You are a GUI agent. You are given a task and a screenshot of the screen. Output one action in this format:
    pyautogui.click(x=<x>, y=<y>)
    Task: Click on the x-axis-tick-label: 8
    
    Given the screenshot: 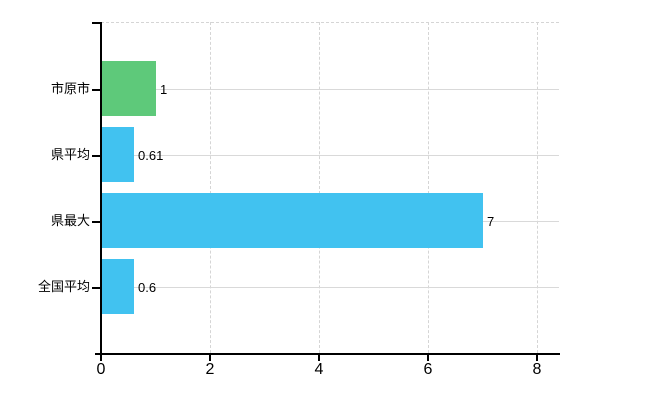 What is the action you would take?
    pyautogui.click(x=537, y=369)
    